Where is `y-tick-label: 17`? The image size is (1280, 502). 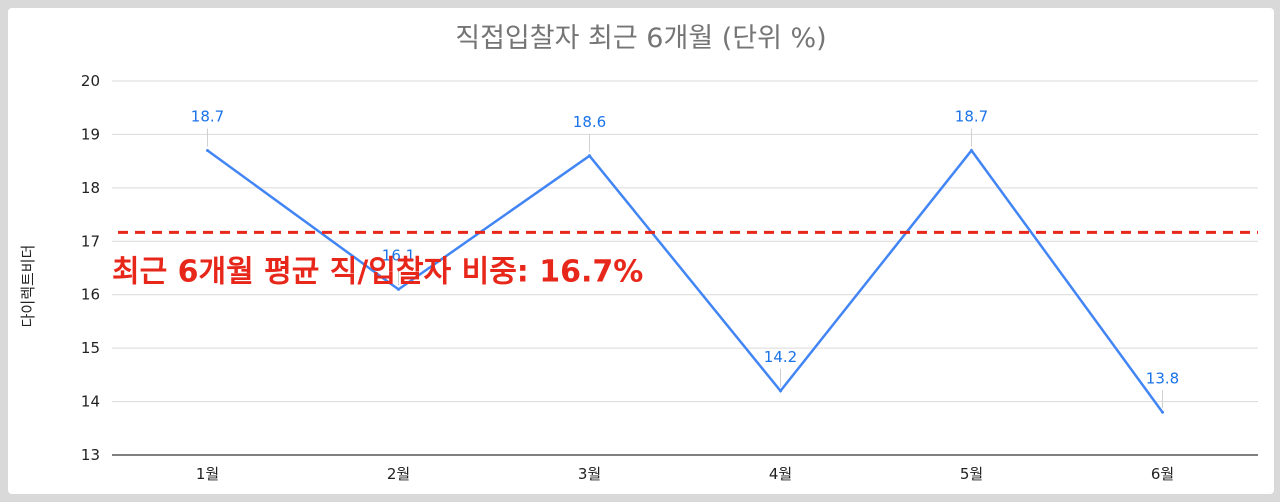
y-tick-label: 17 is located at coordinates (90, 241).